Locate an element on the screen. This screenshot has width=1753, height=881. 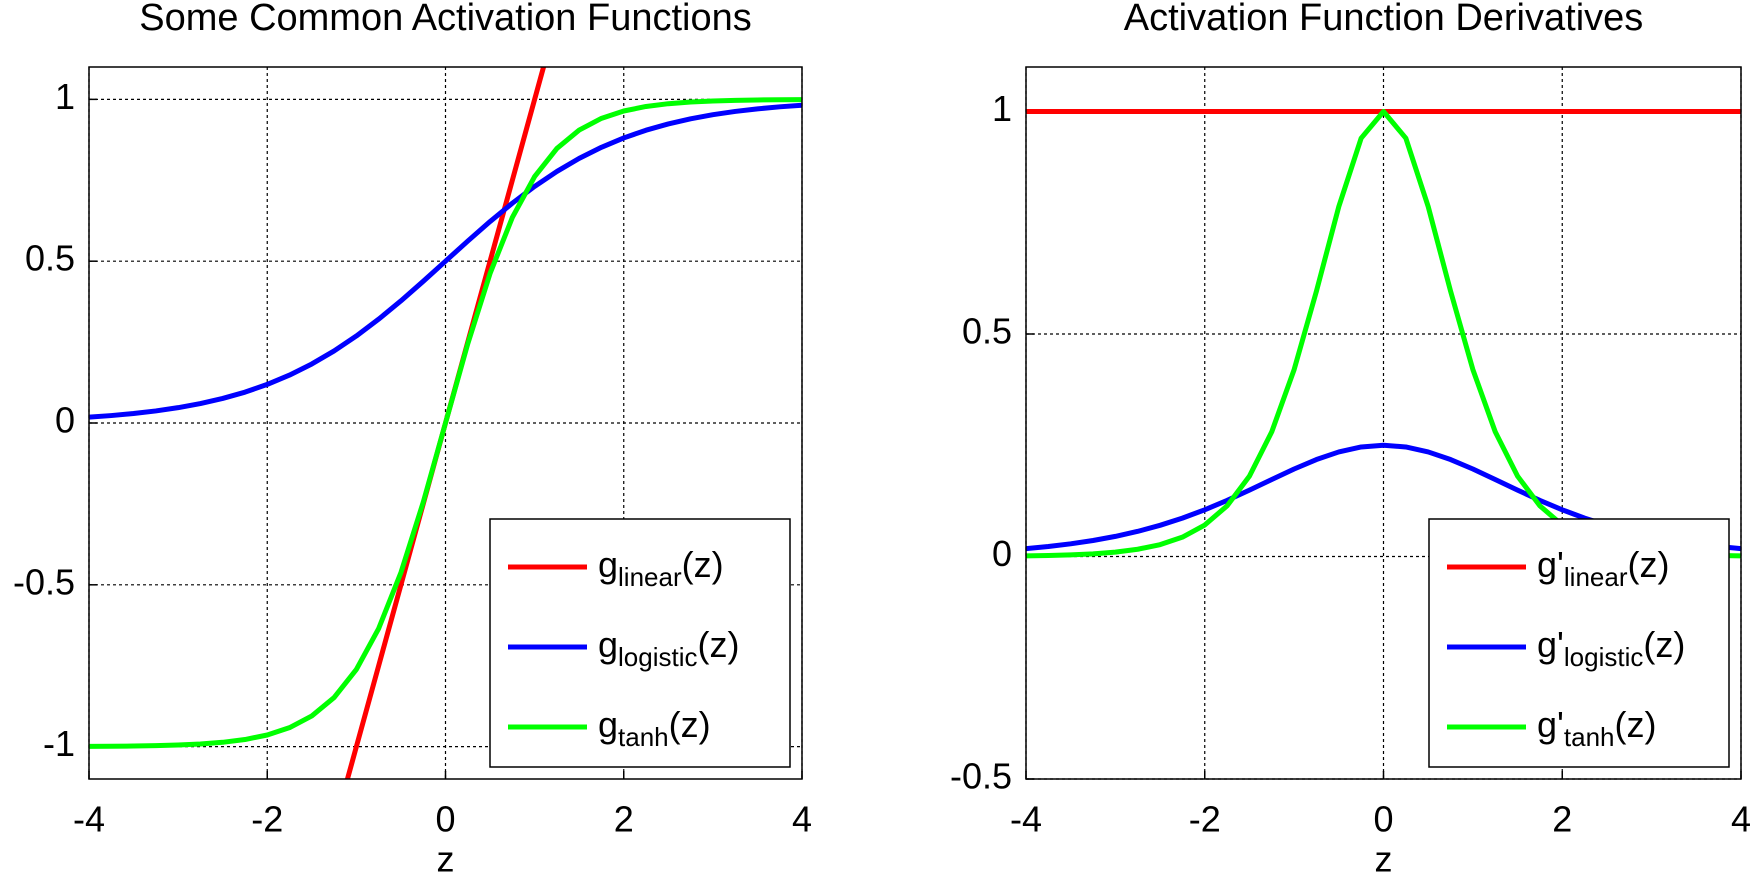
legend-label: gtanh(z) is located at coordinates (654, 728).